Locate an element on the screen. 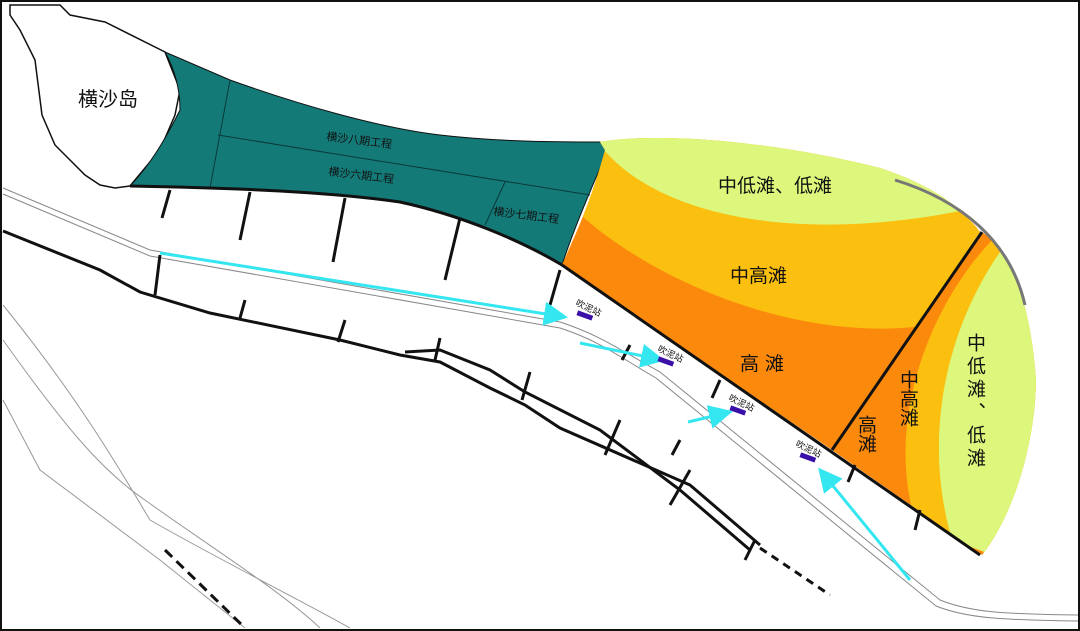 The height and width of the screenshot is (631, 1080). zone-label-mid-high: 中高滩 is located at coordinates (758, 276).